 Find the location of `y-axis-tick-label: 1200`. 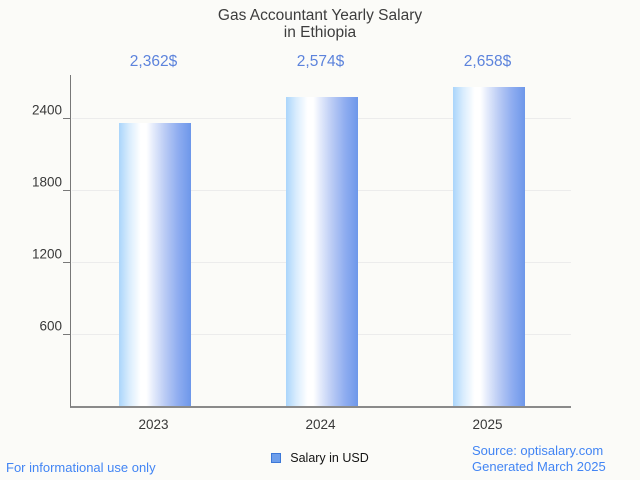

y-axis-tick-label: 1200 is located at coordinates (46, 254).